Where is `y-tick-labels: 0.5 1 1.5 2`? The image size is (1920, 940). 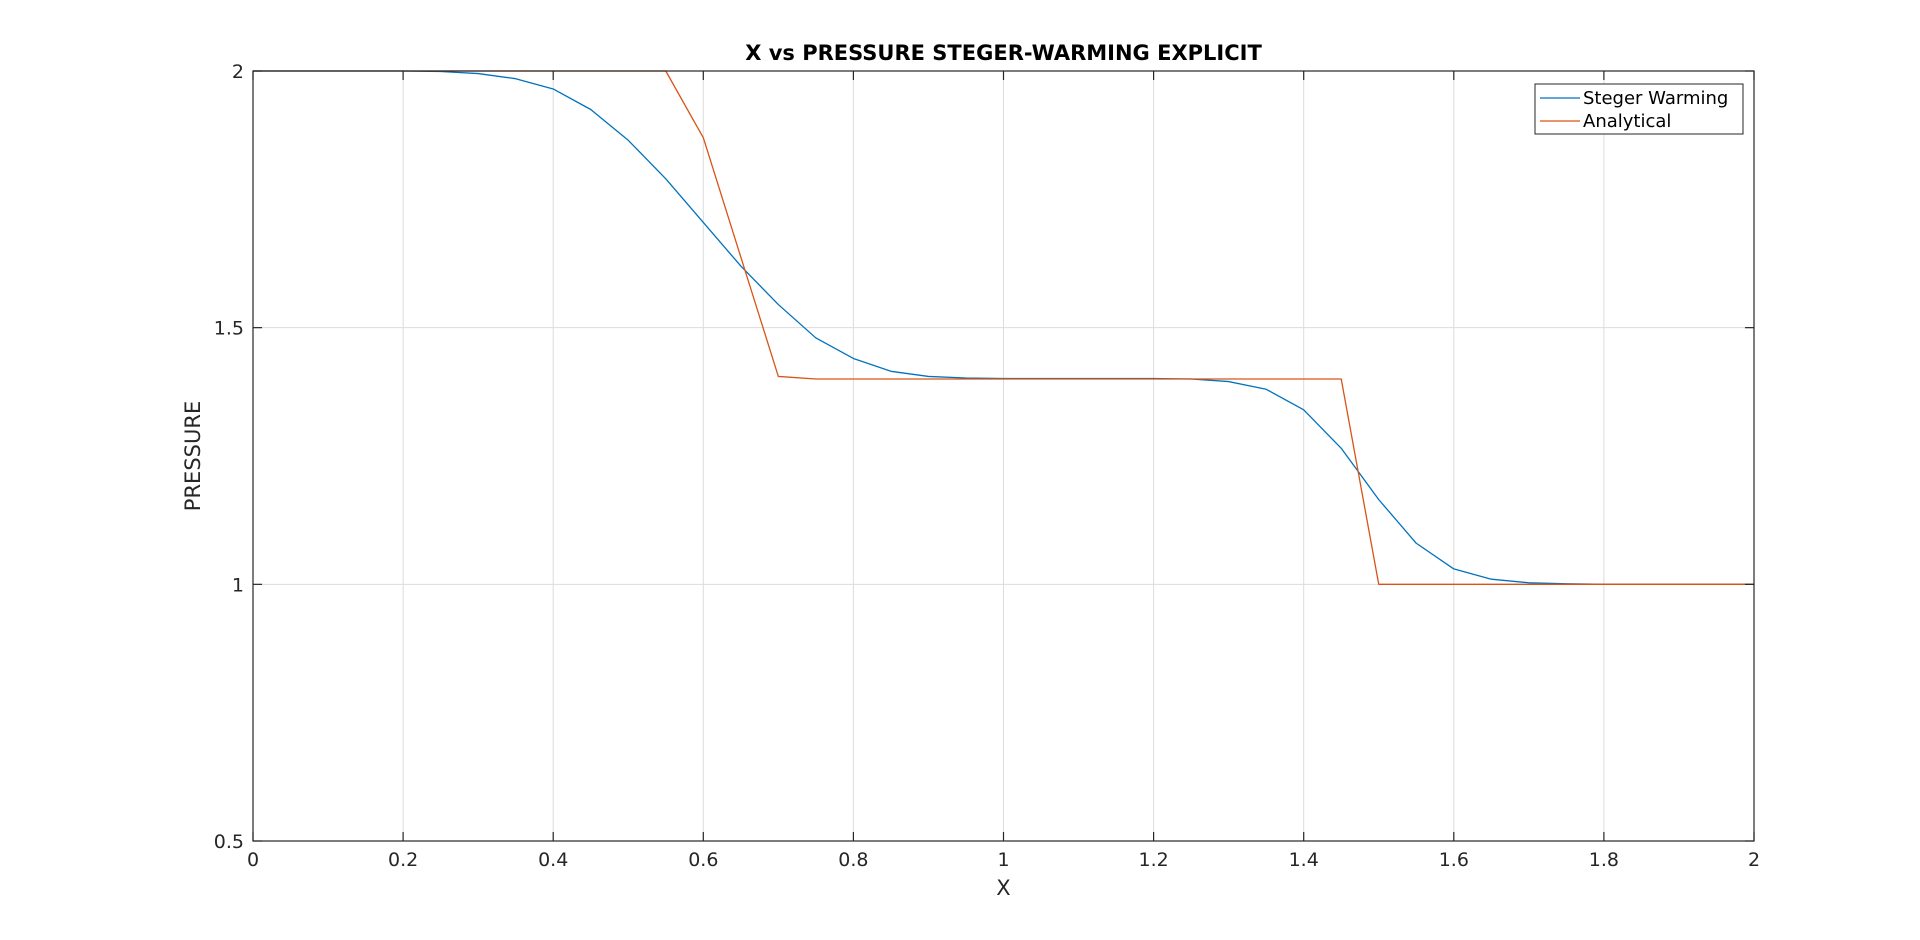
y-tick-labels: 0.5 1 1.5 2 is located at coordinates (229, 457).